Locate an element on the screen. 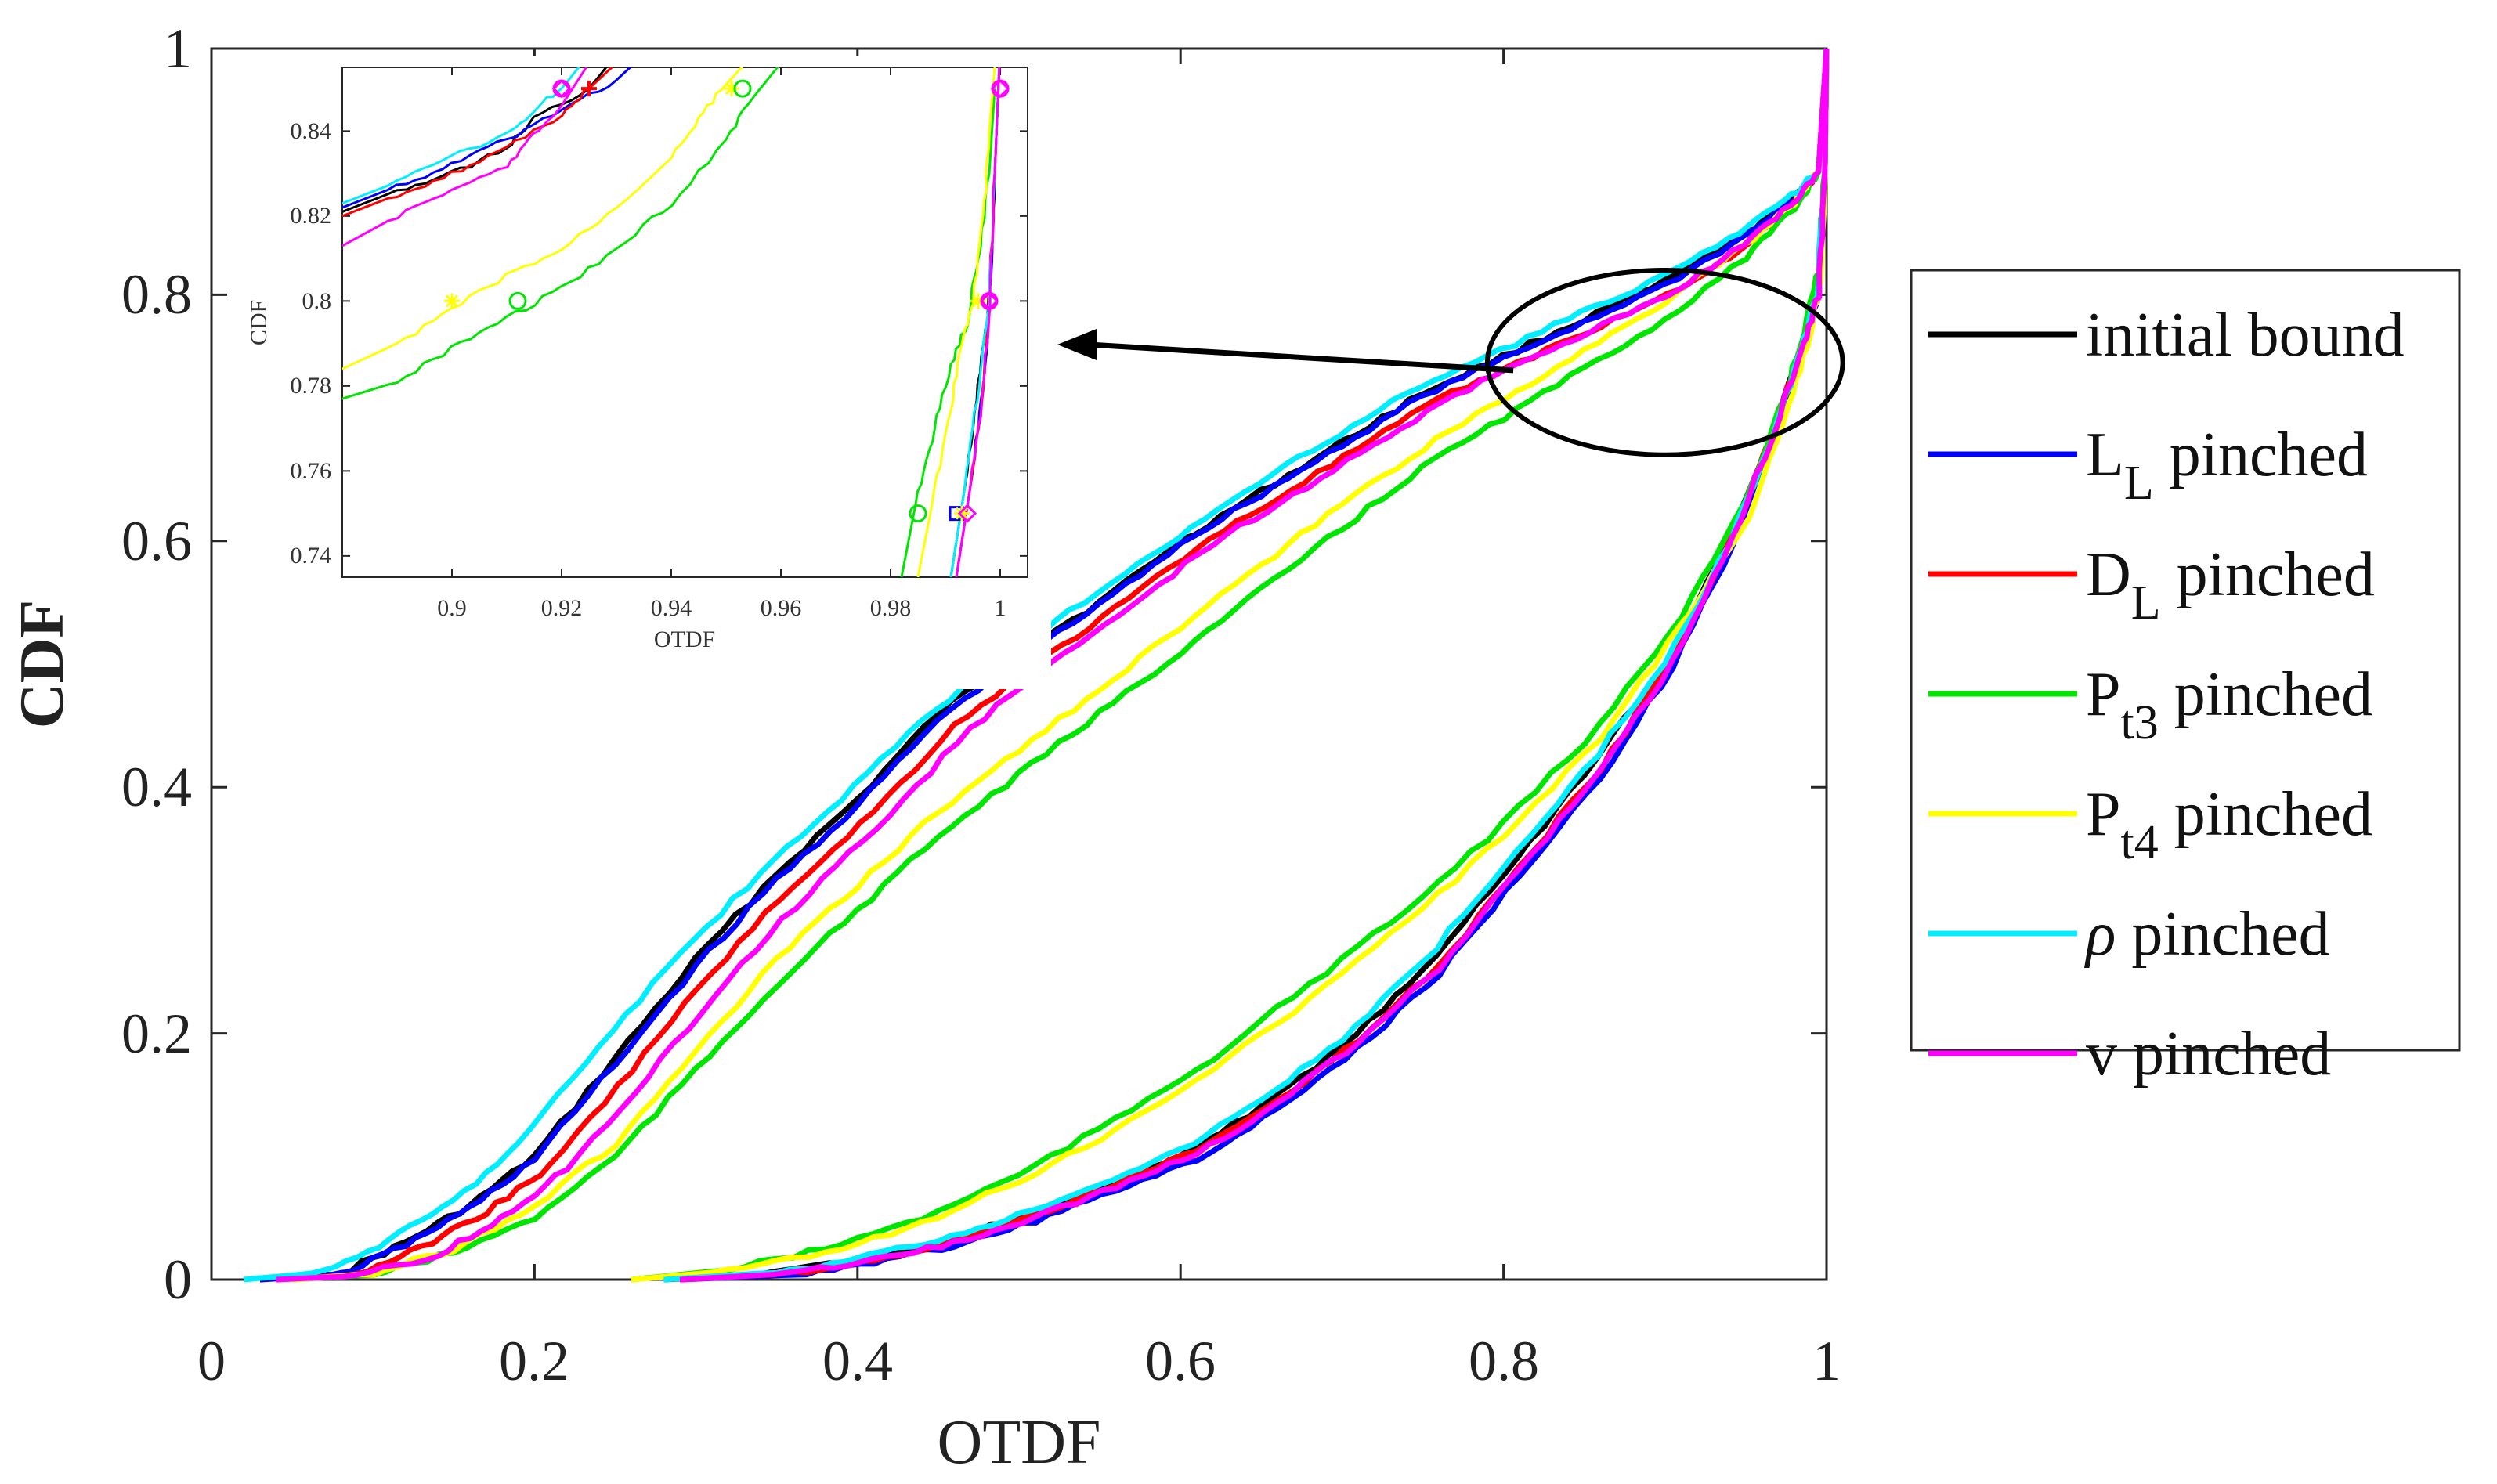  legend-label: initial bound is located at coordinates (2246, 335).